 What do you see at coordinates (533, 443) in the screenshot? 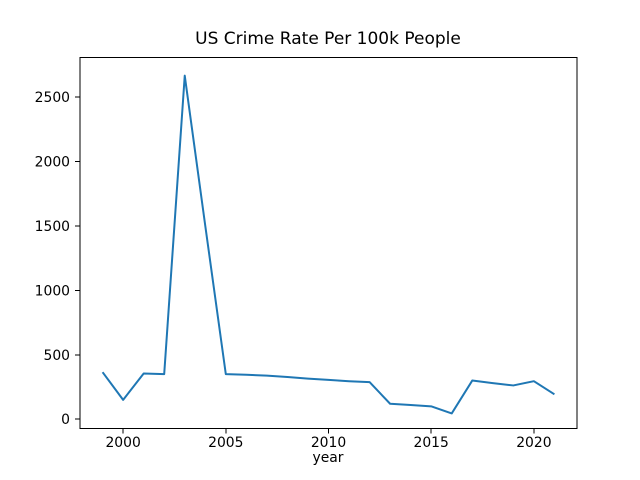
I see `x-tick-label: 2020` at bounding box center [533, 443].